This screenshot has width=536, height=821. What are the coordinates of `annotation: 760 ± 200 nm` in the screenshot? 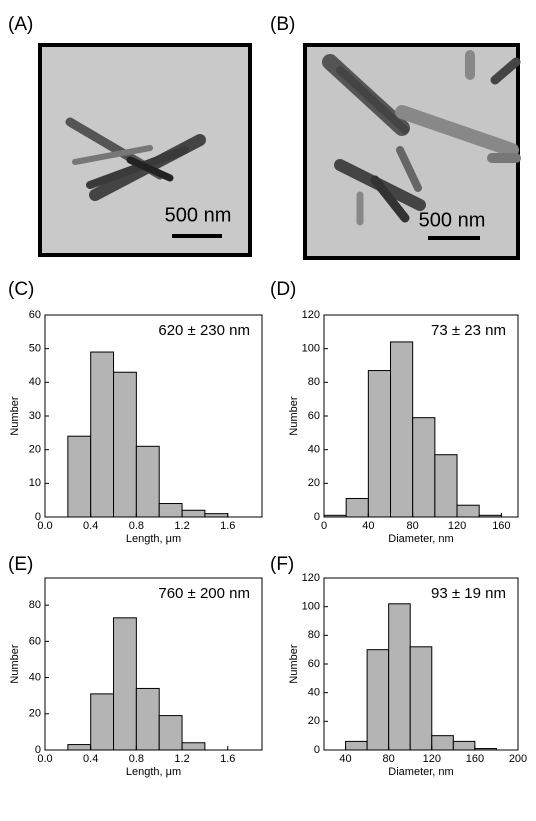 It's located at (204, 593).